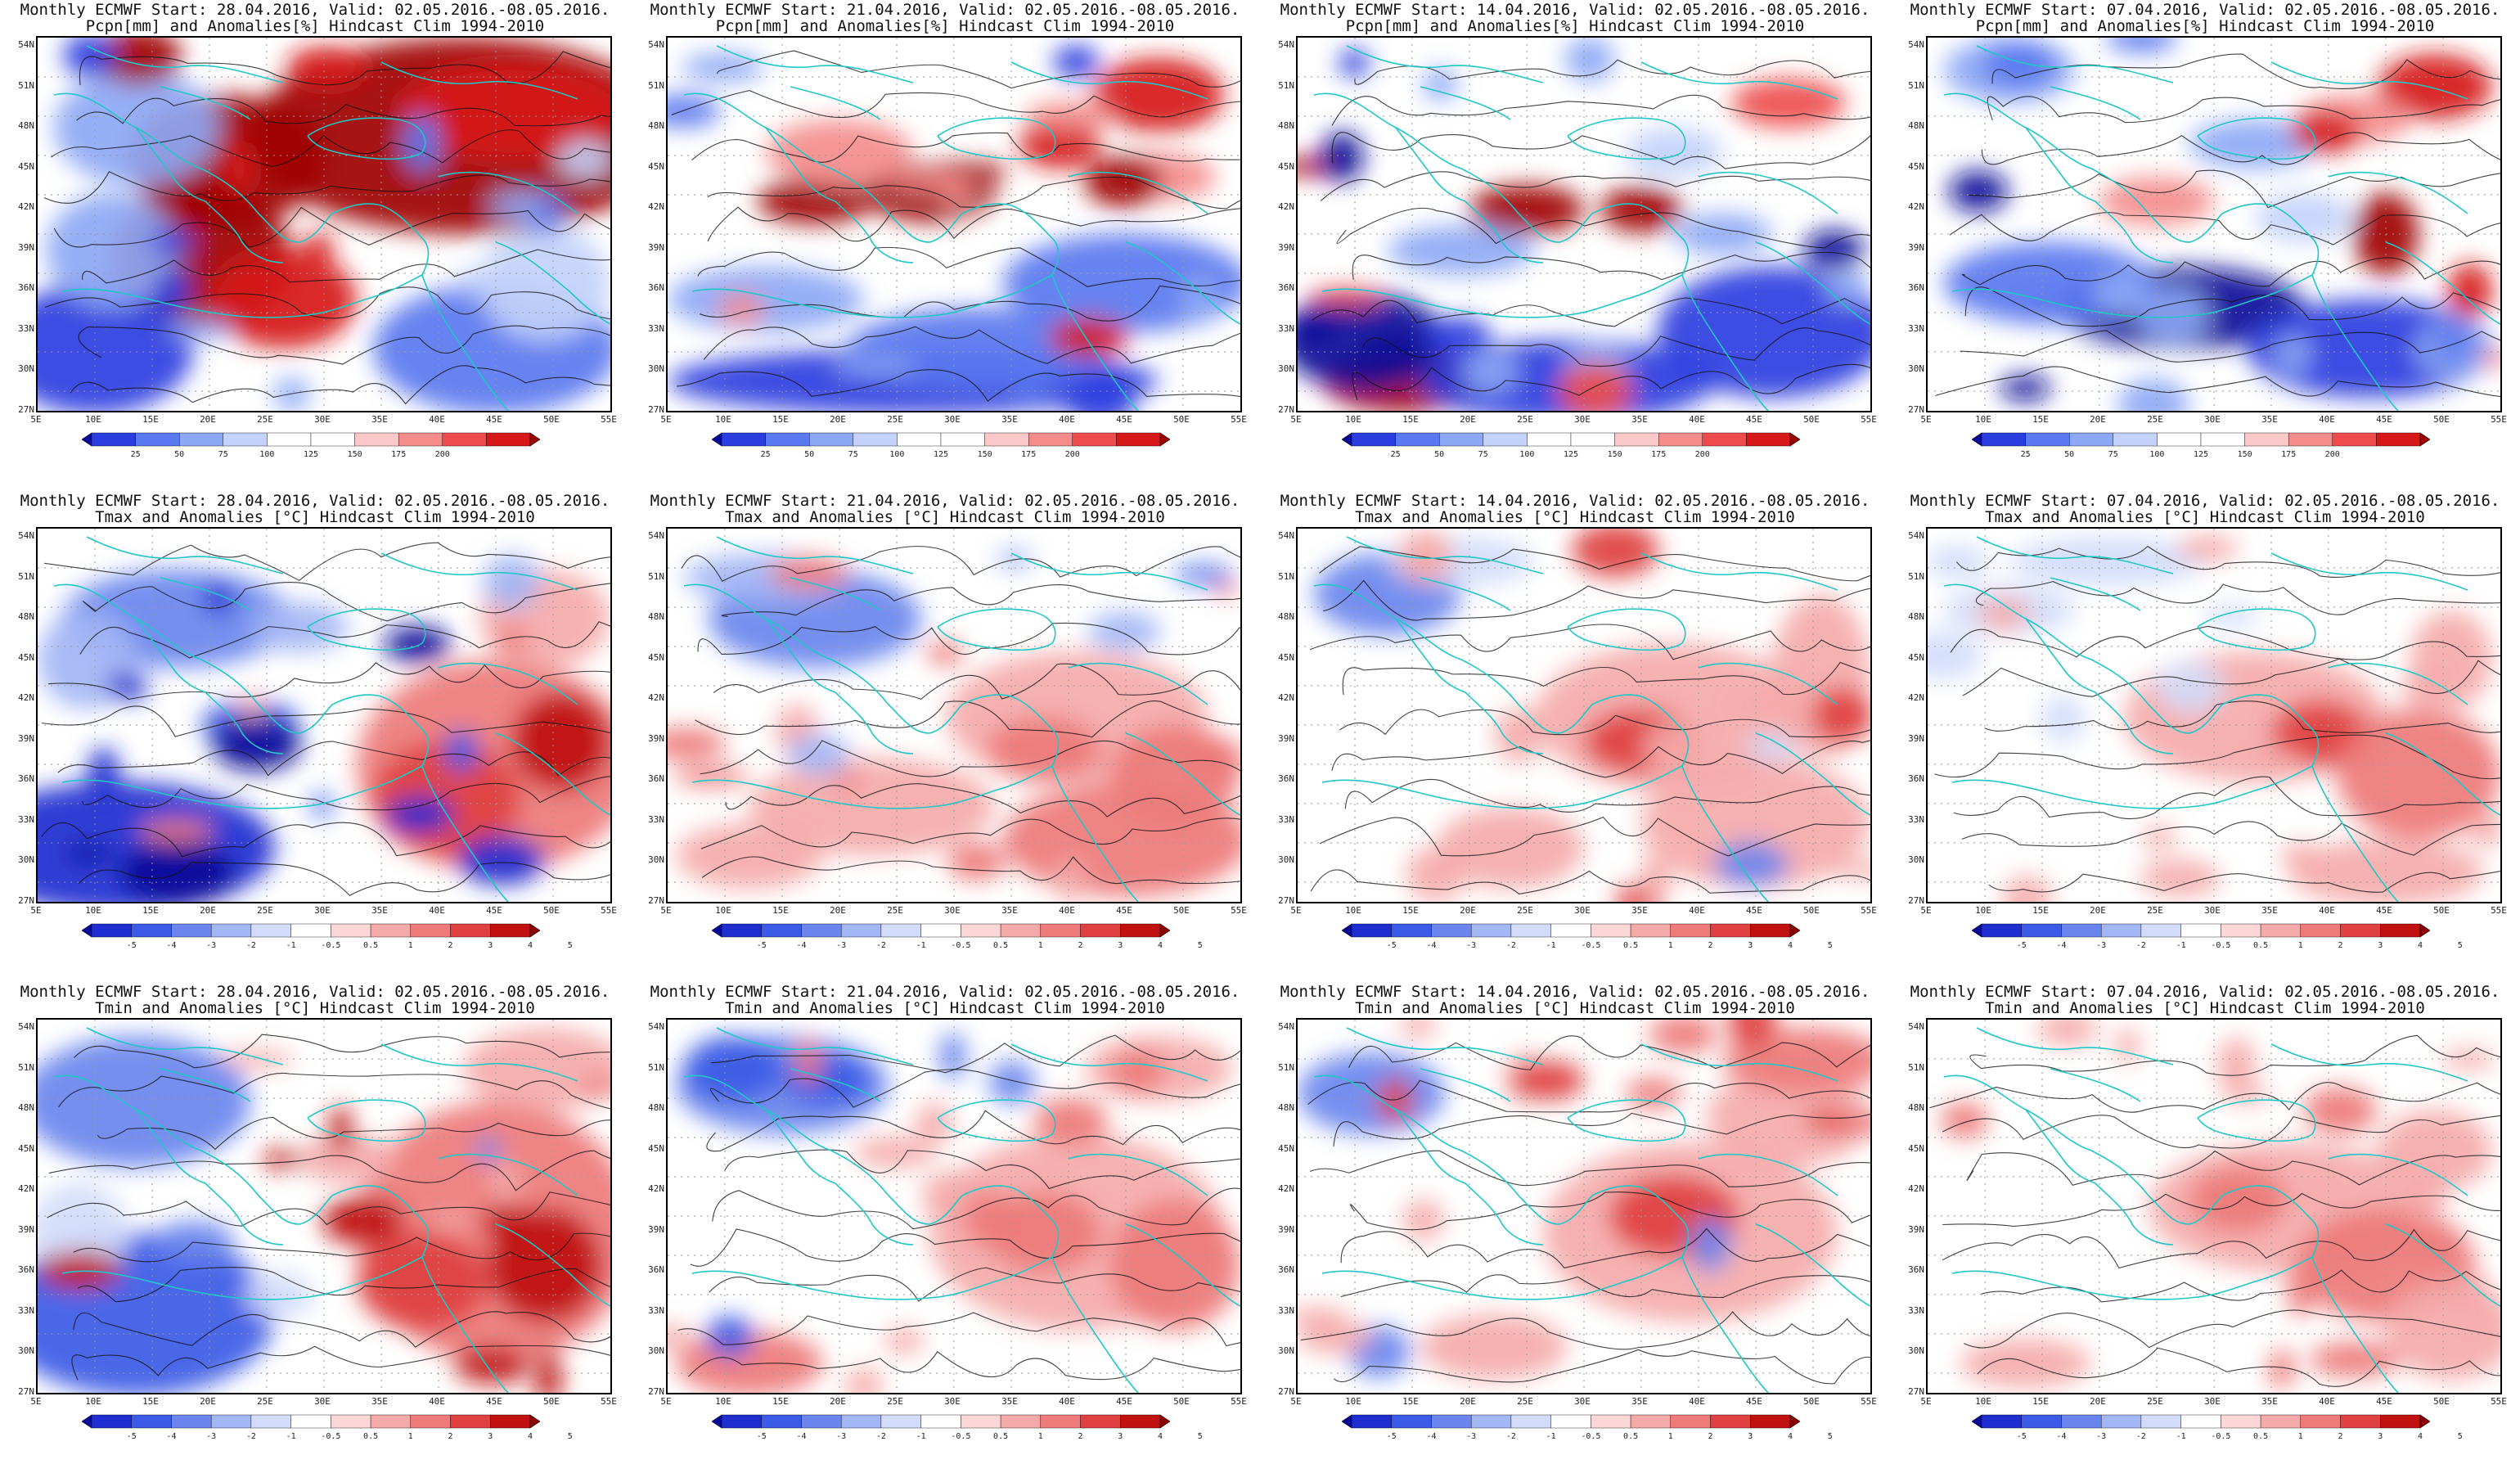 The height and width of the screenshot is (1473, 2520). What do you see at coordinates (1286, 819) in the screenshot?
I see `latitude-label: 33N` at bounding box center [1286, 819].